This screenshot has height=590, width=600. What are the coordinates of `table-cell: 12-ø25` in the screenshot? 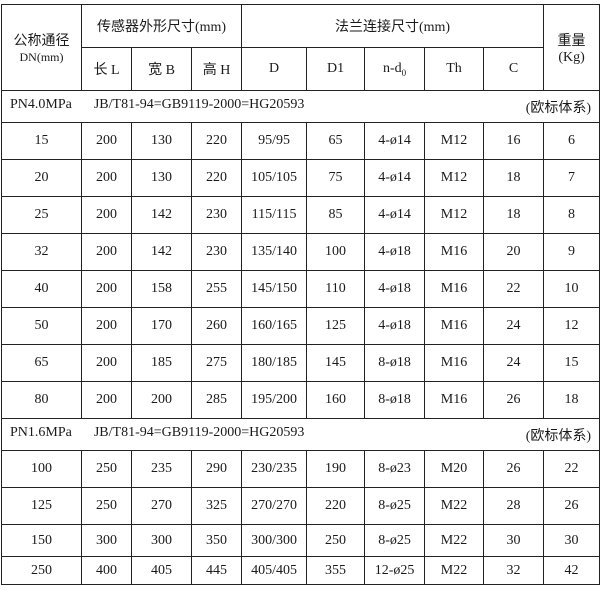 It's located at (395, 570).